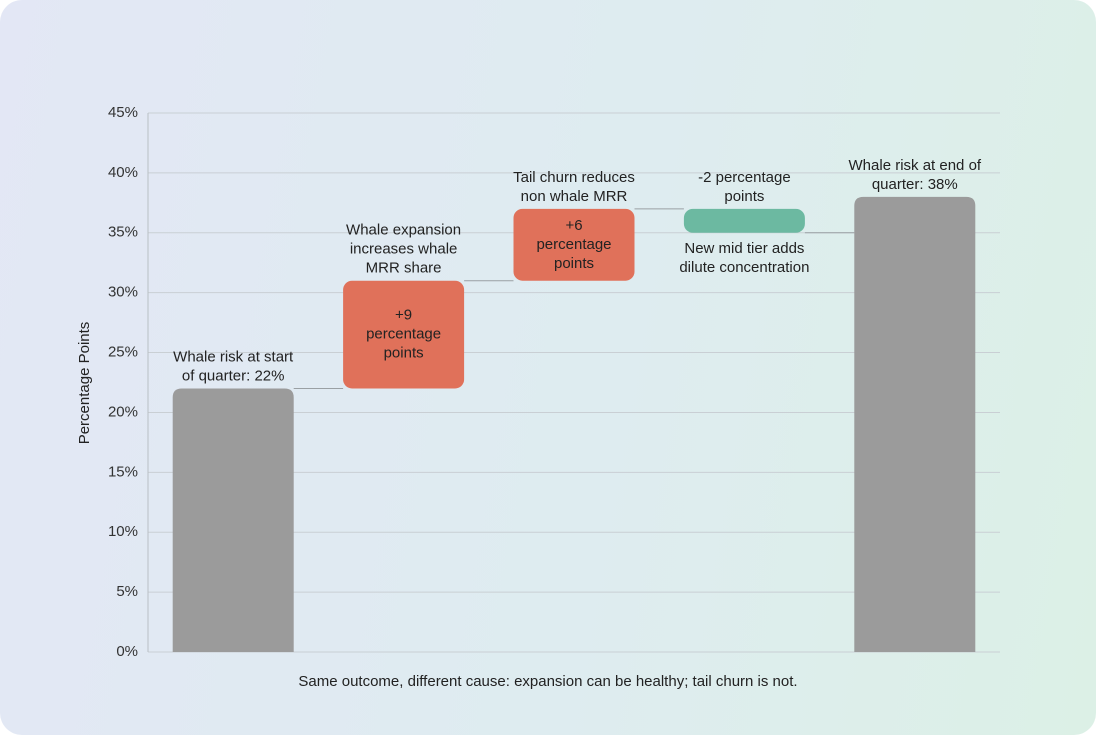 This screenshot has width=1096, height=735. Describe the element at coordinates (574, 196) in the screenshot. I see `text-line: non whale MRR` at that location.